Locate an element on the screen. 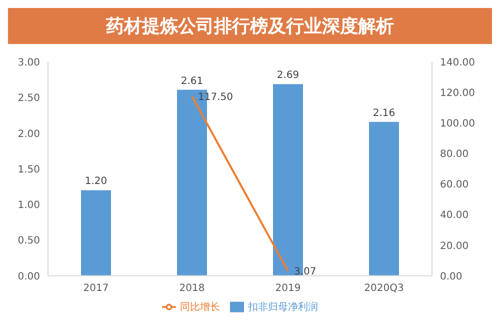  legend-label: 同比增长 is located at coordinates (200, 307).